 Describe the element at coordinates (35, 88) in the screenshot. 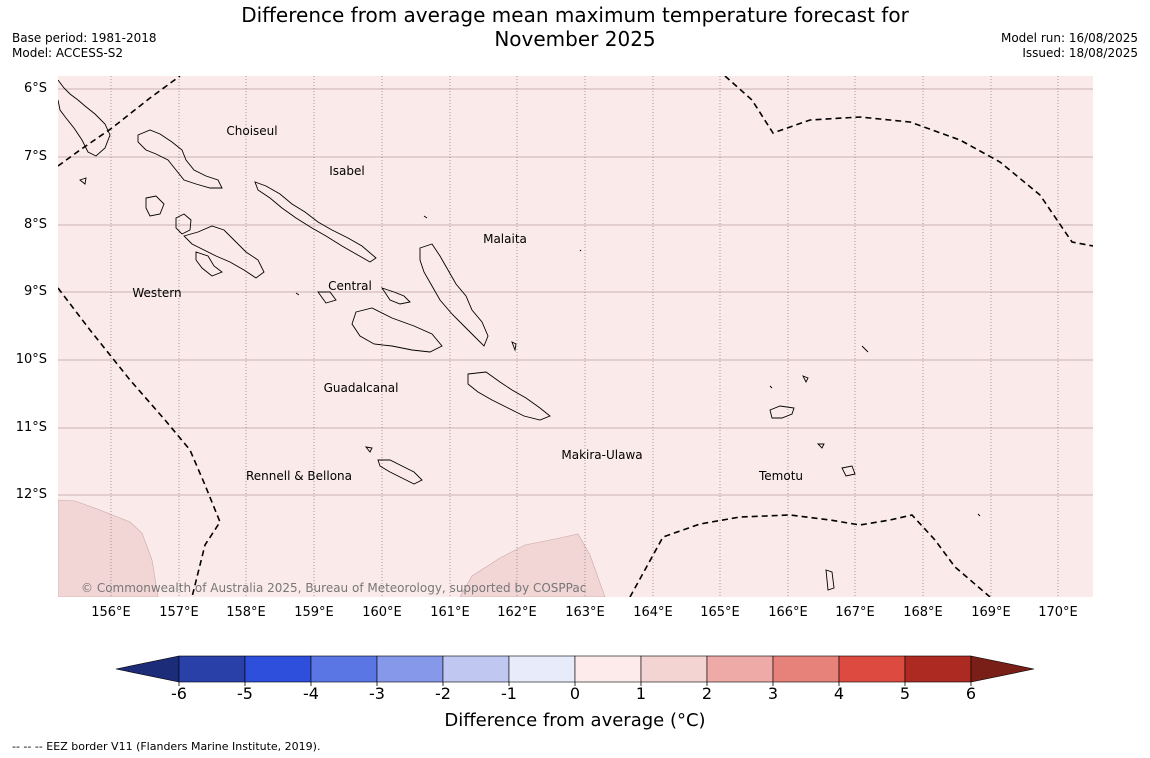

I see `lat-label-6s: 6°S` at that location.